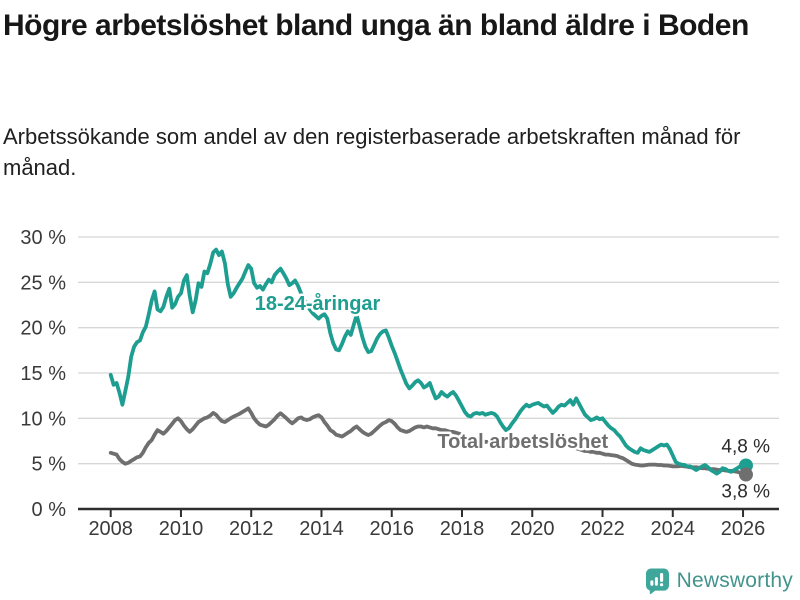 The height and width of the screenshot is (600, 800). I want to click on x-tick-label: 2014, so click(321, 529).